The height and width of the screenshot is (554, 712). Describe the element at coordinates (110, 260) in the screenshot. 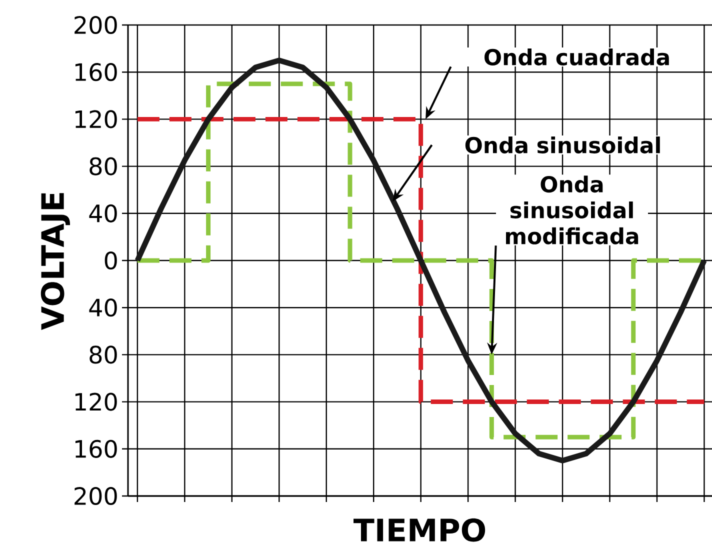

I see `y-tick-label: 0` at that location.